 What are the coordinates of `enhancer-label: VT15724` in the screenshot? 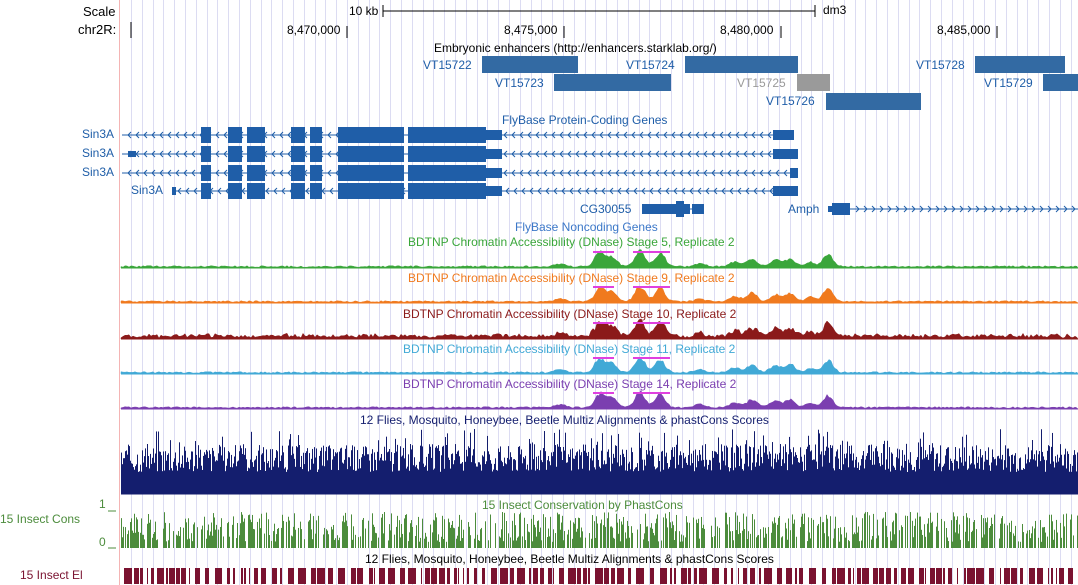 It's located at (650, 65).